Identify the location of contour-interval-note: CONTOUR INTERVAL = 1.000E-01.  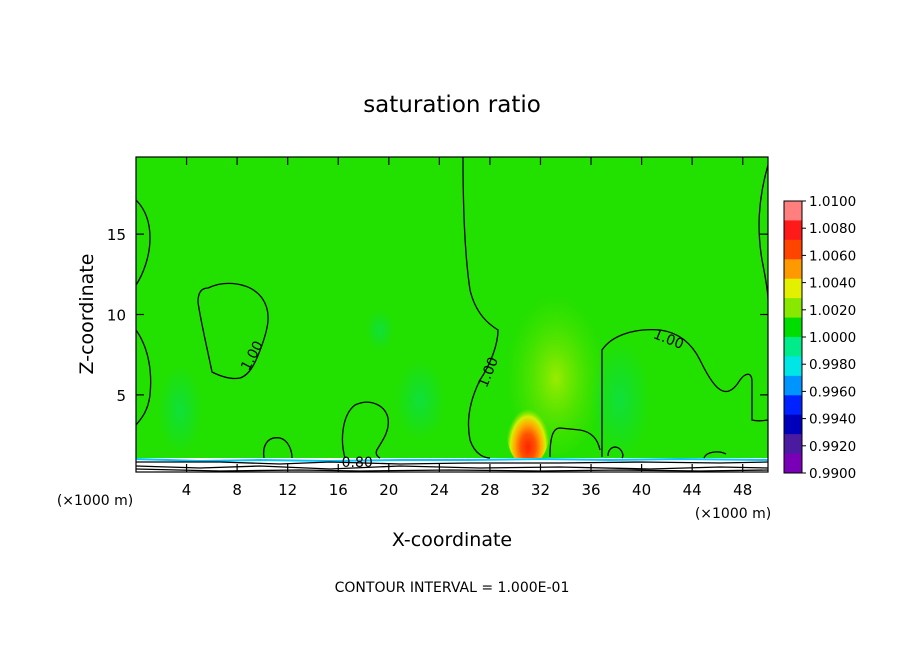
(452, 588).